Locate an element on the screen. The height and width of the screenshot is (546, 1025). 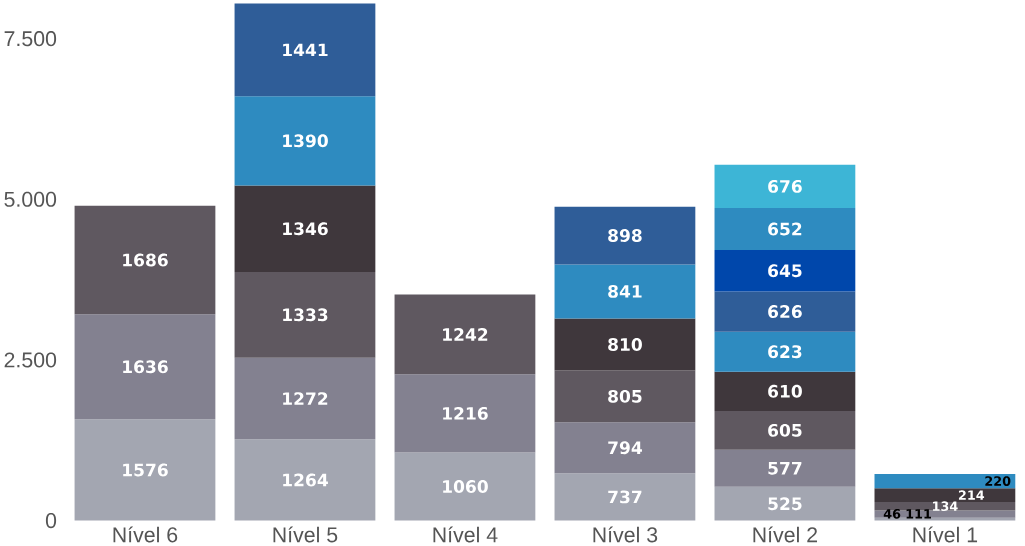
data-label: 1272 is located at coordinates (305, 398).